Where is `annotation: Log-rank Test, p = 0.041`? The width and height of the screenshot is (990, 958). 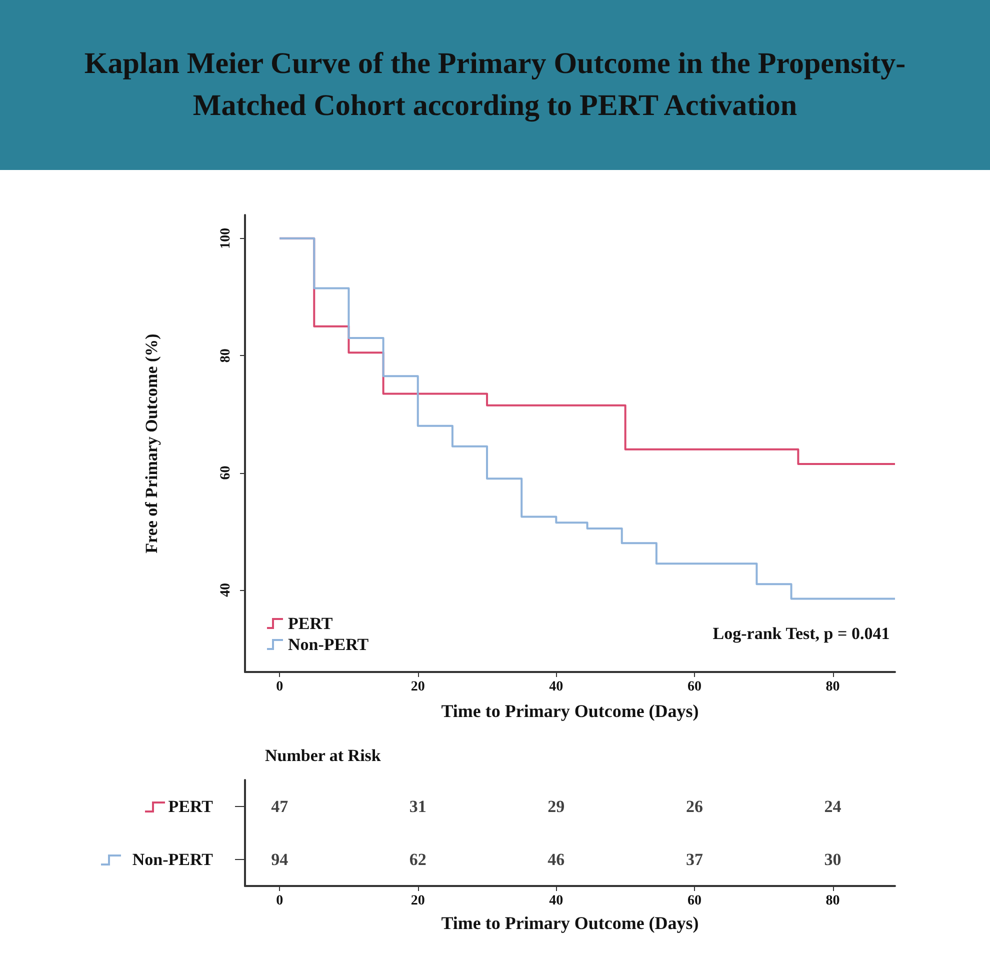
annotation: Log-rank Test, p = 0.041 is located at coordinates (801, 633).